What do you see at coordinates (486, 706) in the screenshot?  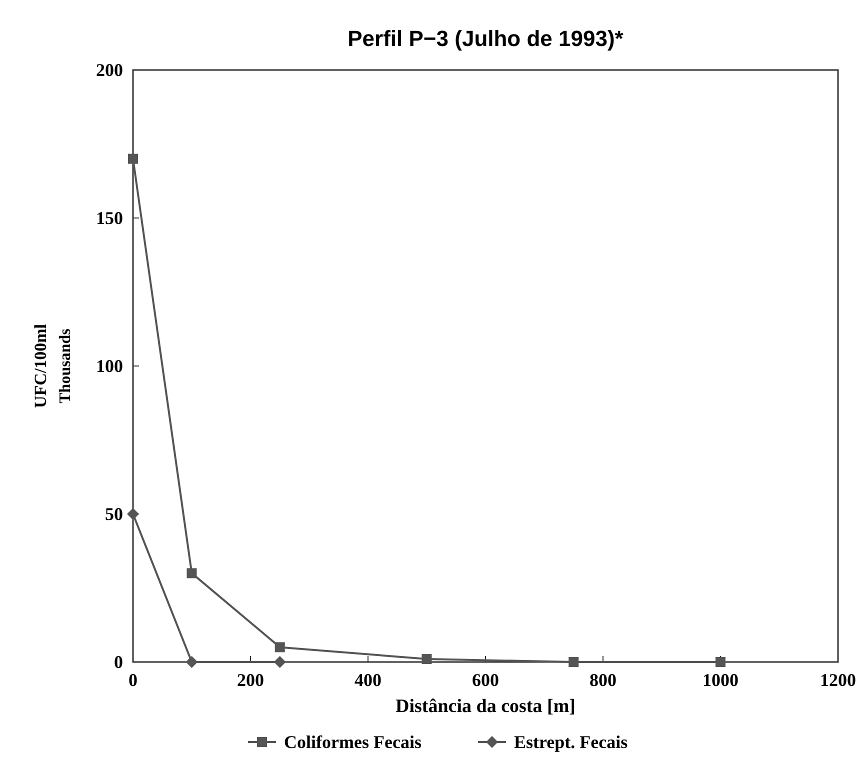 I see `x-axis-title: Distância da costa [m]` at bounding box center [486, 706].